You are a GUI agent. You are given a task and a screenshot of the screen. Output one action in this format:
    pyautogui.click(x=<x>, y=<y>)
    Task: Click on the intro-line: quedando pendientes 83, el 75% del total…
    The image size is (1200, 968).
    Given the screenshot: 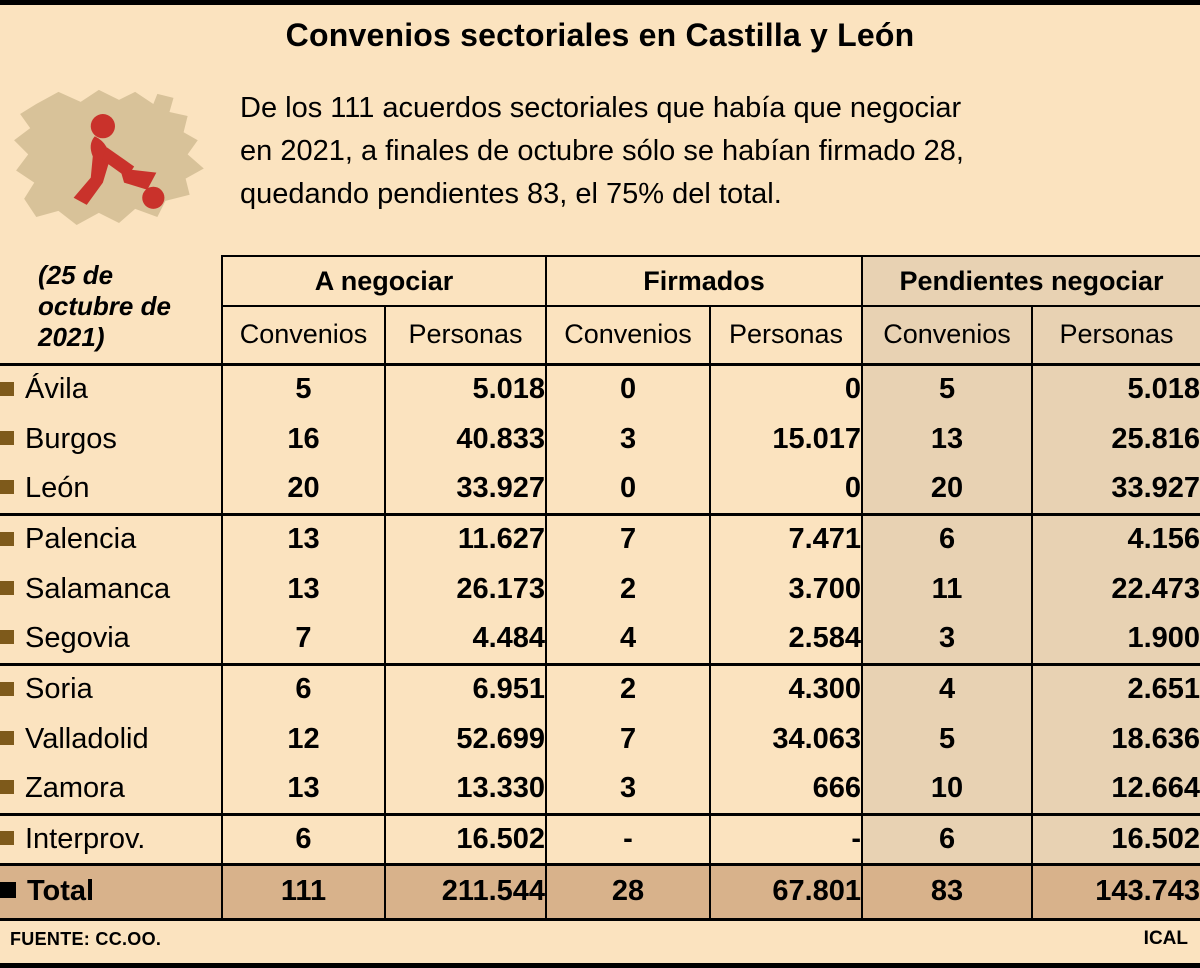 What is the action you would take?
    pyautogui.click(x=511, y=194)
    